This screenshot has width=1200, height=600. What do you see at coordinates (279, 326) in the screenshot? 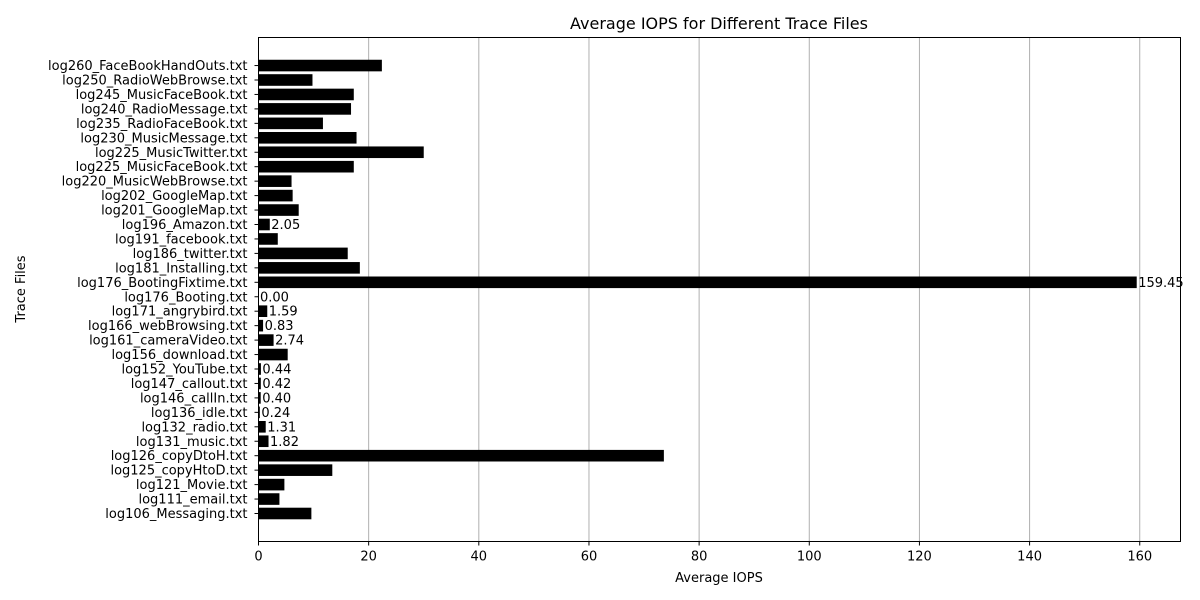
I see `data-label: 0.83` at bounding box center [279, 326].